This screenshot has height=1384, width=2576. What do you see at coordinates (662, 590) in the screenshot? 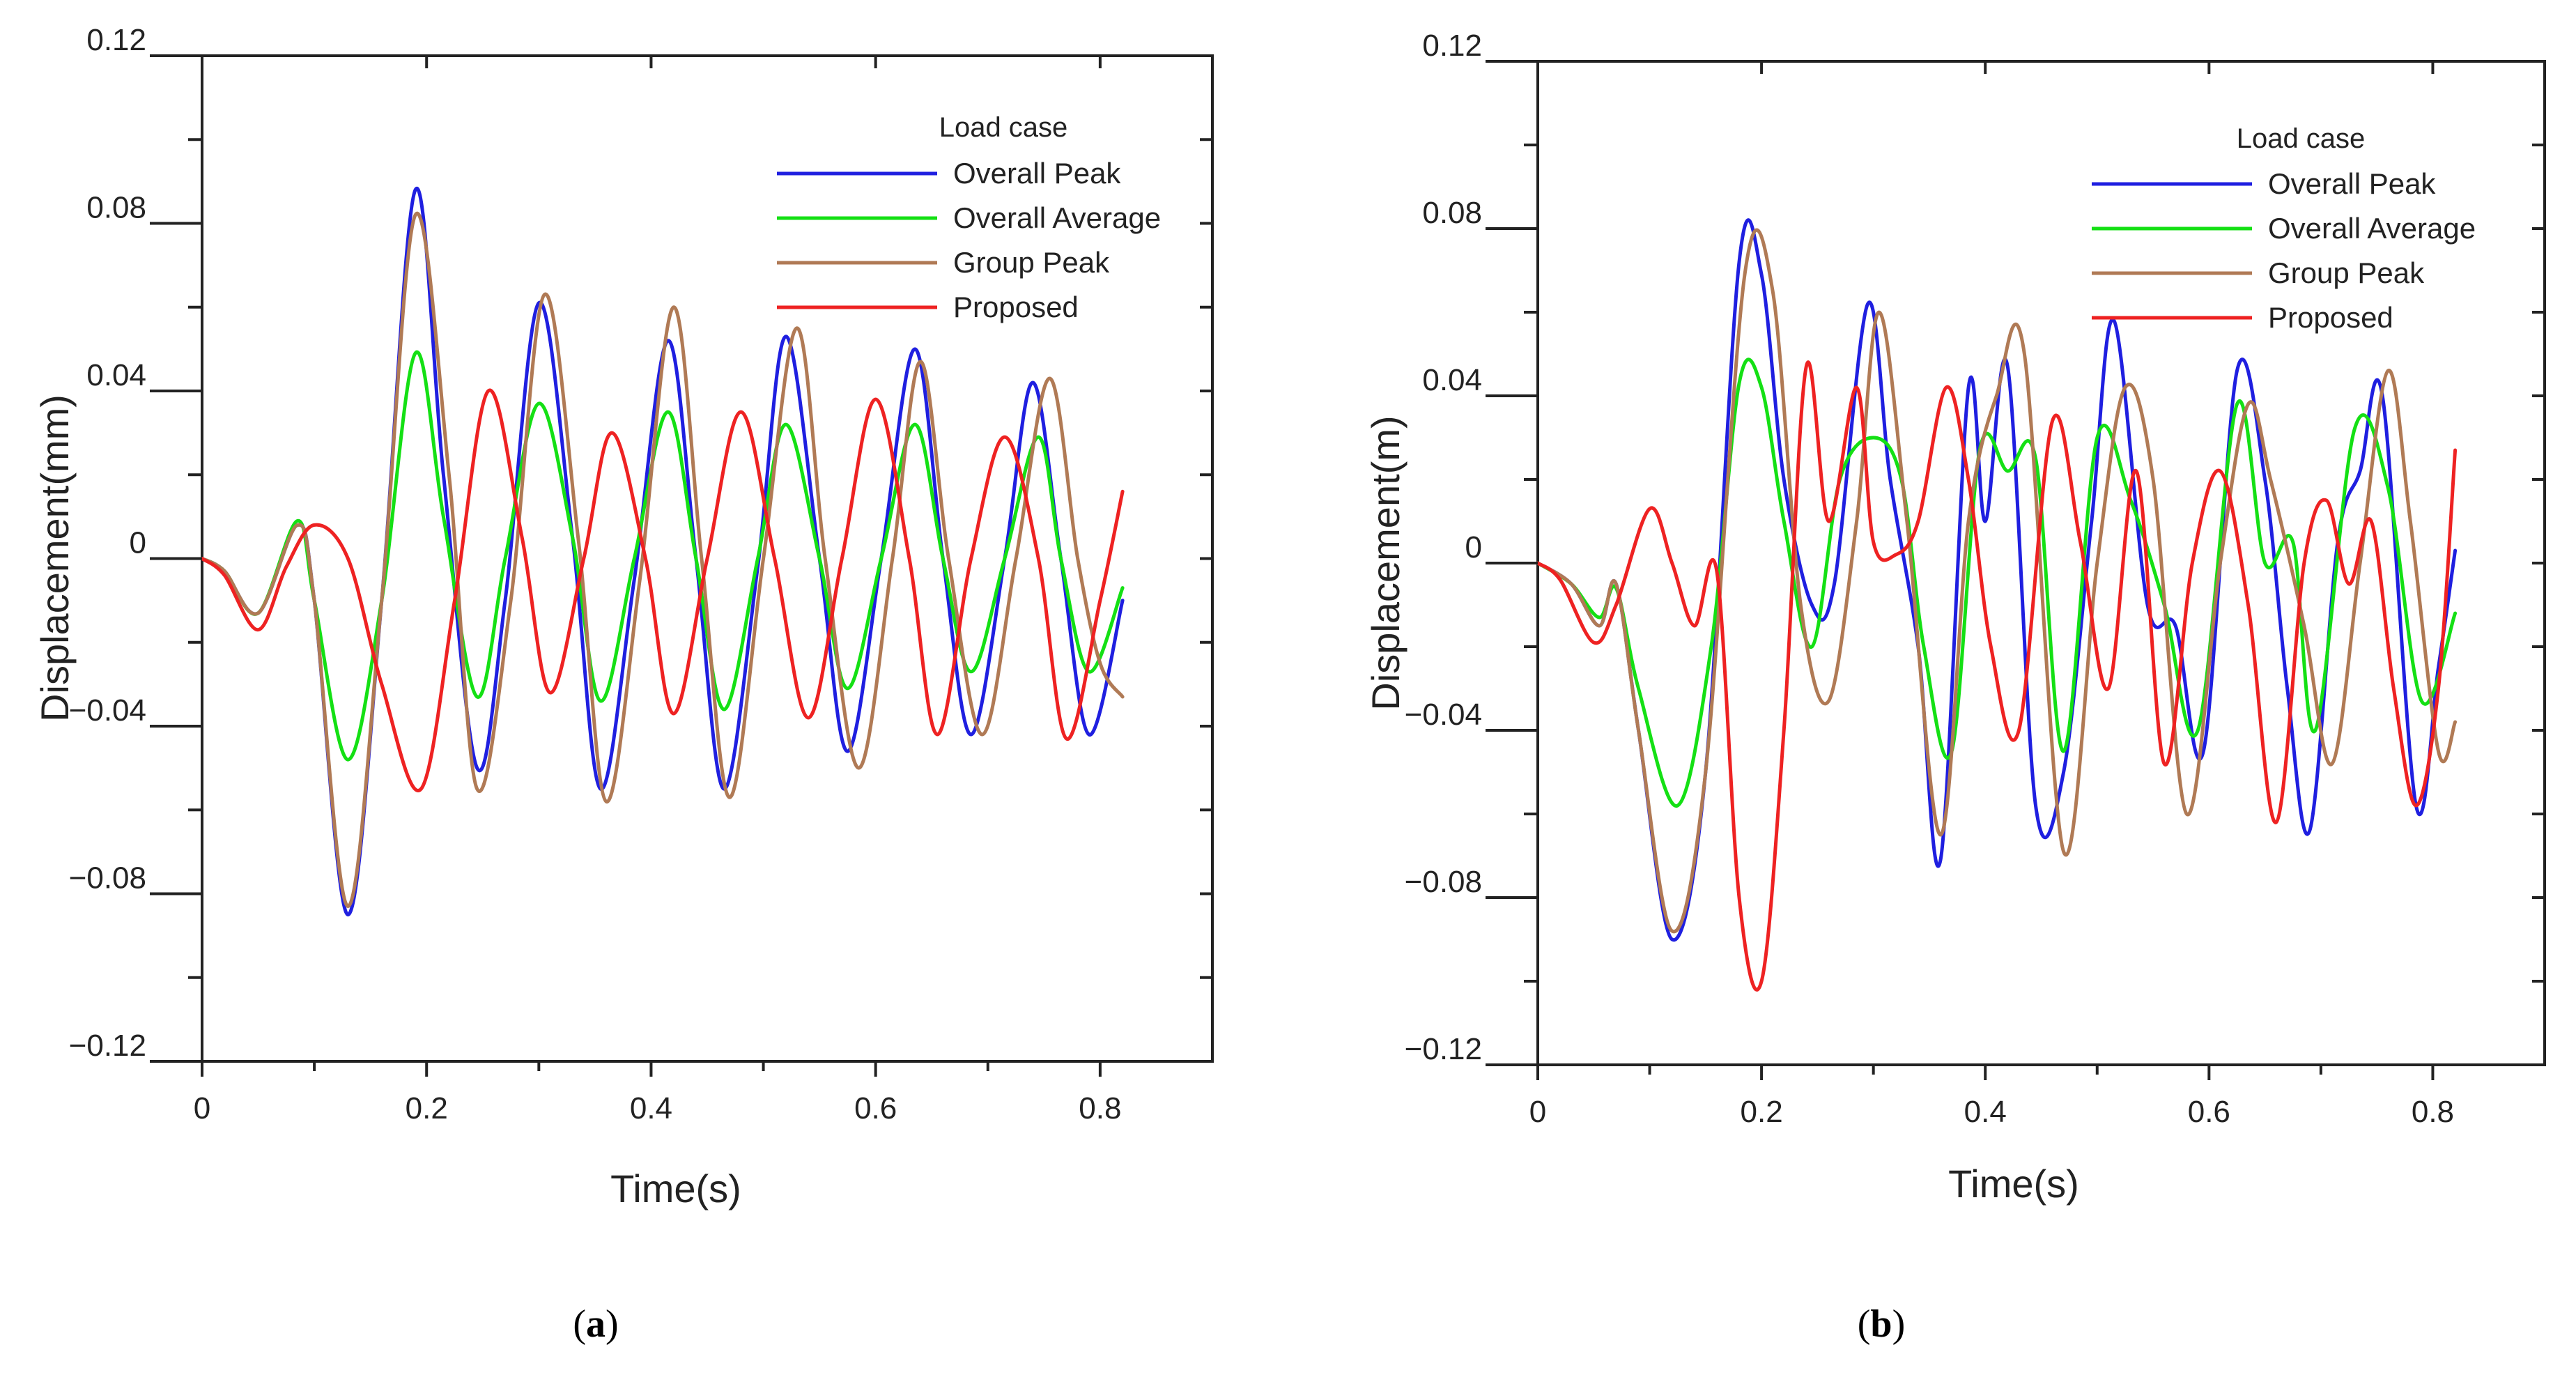
I see `series-line-proposed` at bounding box center [662, 590].